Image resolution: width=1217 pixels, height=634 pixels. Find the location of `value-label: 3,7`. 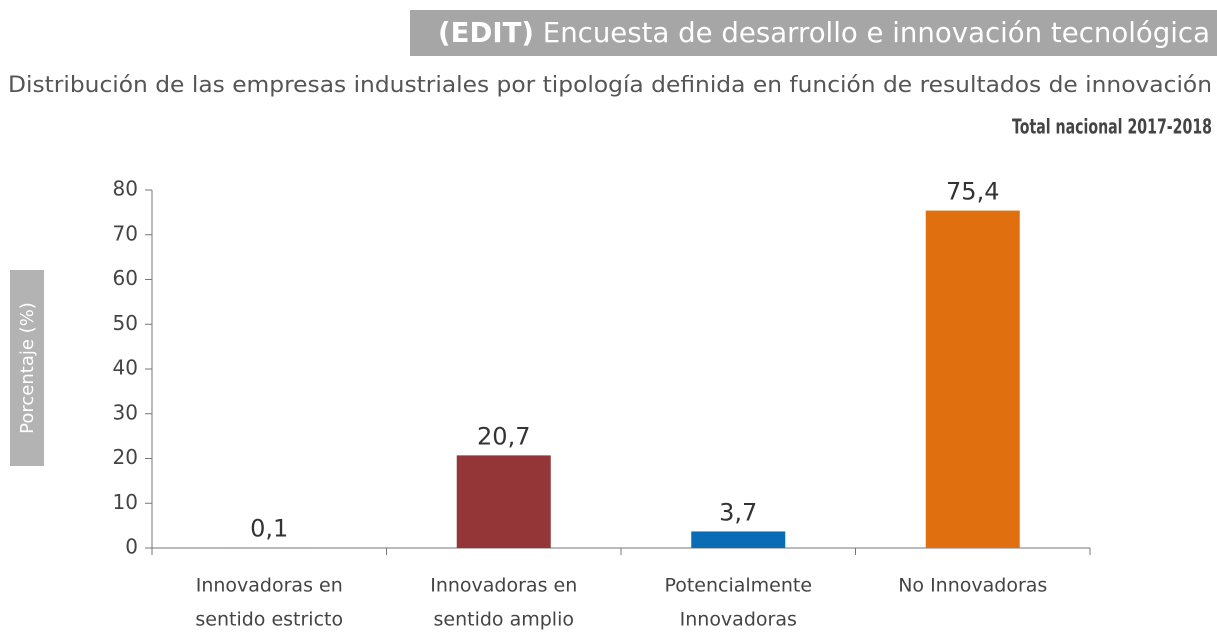

value-label: 3,7 is located at coordinates (738, 512).